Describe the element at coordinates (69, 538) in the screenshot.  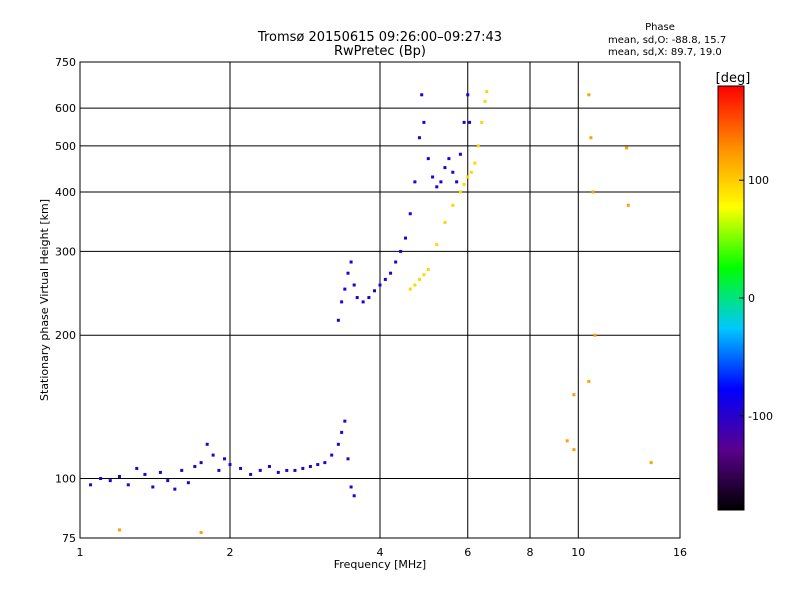
I see `y-tick-label: 75` at that location.